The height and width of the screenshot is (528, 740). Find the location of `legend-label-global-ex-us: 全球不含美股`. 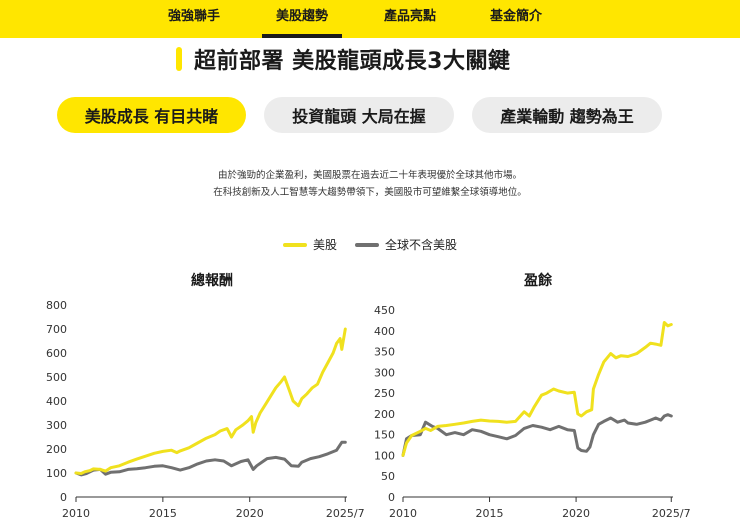

legend-label-global-ex-us: 全球不含美股 is located at coordinates (421, 245).